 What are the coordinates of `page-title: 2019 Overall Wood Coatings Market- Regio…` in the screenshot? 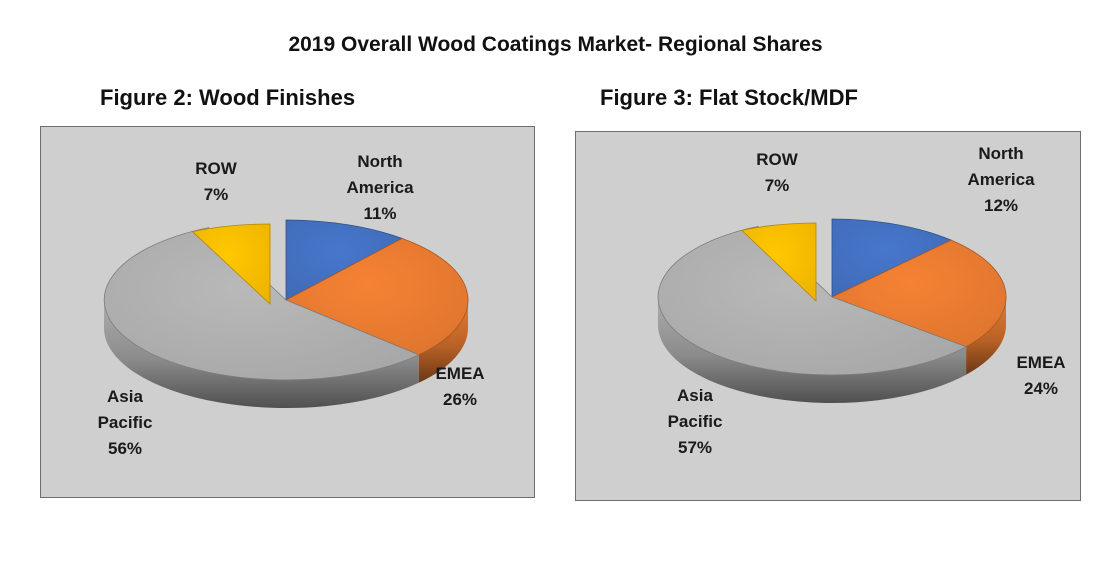 It's located at (555, 44).